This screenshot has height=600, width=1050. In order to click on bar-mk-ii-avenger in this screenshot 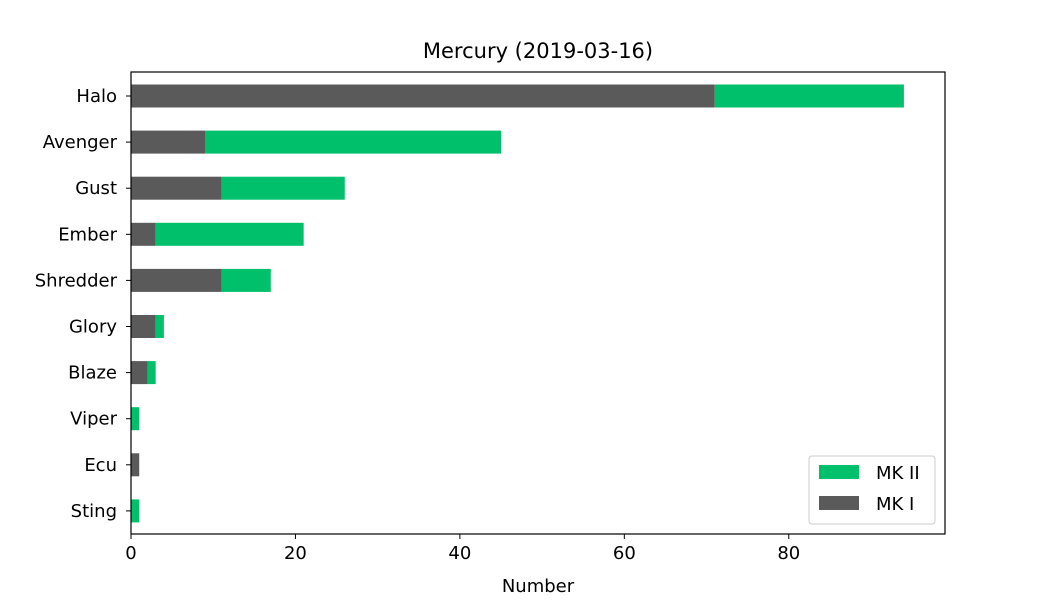, I will do `click(353, 142)`.